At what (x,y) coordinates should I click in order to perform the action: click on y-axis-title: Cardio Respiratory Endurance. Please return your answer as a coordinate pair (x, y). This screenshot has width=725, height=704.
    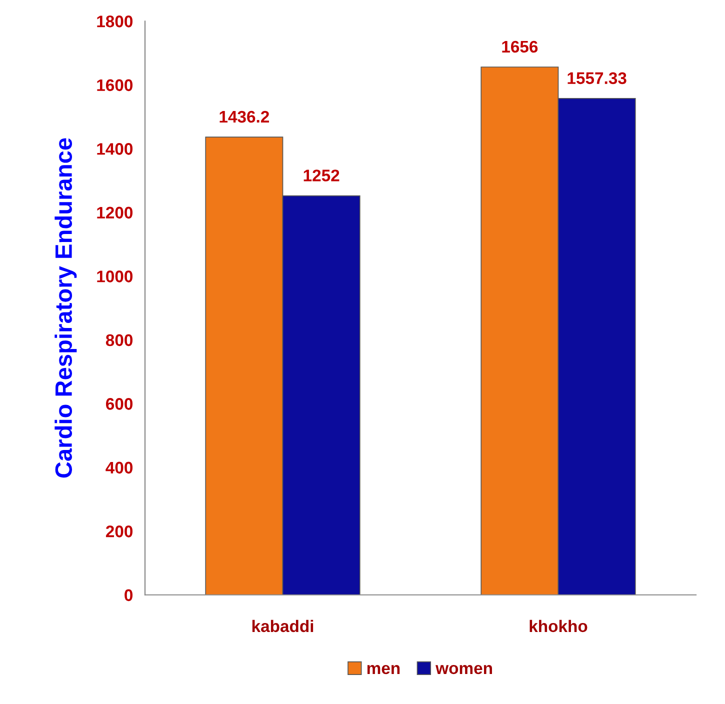
    Looking at the image, I should click on (65, 308).